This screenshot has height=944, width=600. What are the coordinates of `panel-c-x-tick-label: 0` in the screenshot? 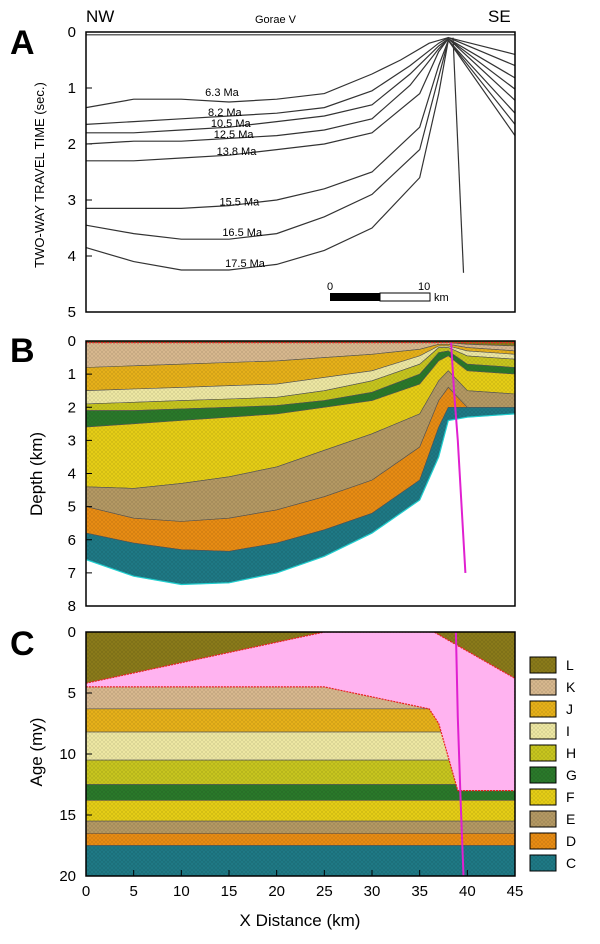 It's located at (86, 891).